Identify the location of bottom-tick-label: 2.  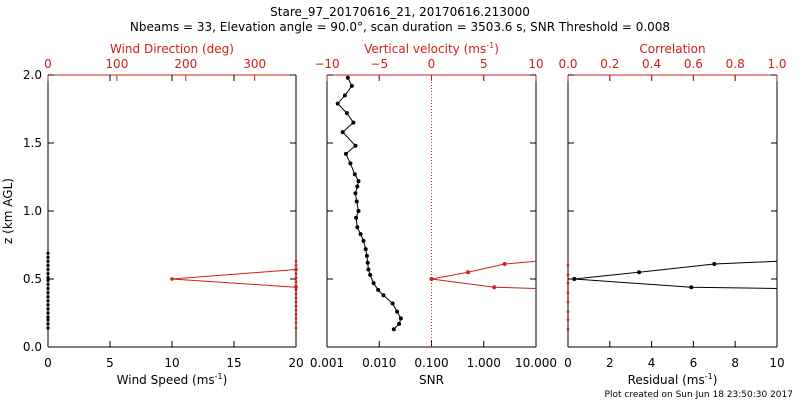
(610, 363).